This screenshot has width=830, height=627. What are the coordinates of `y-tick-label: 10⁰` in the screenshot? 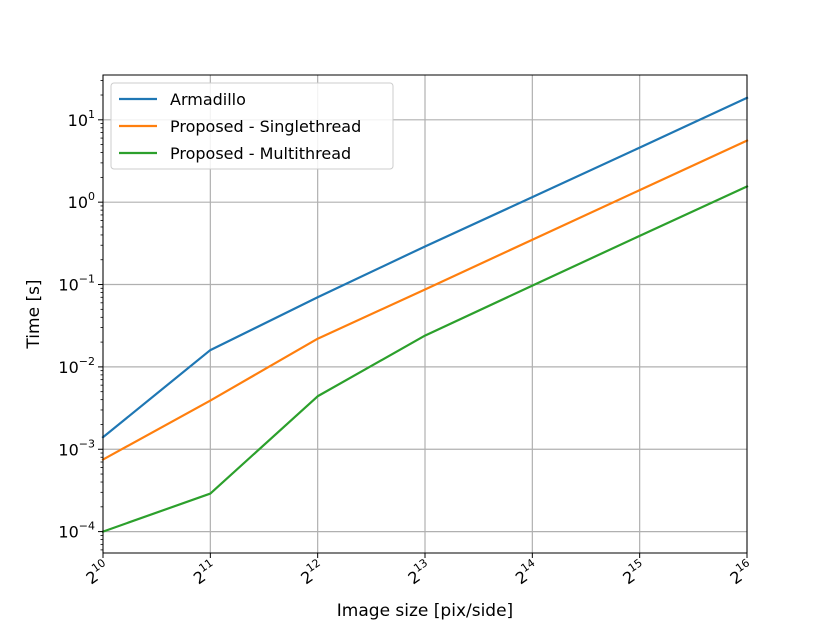 It's located at (81, 201).